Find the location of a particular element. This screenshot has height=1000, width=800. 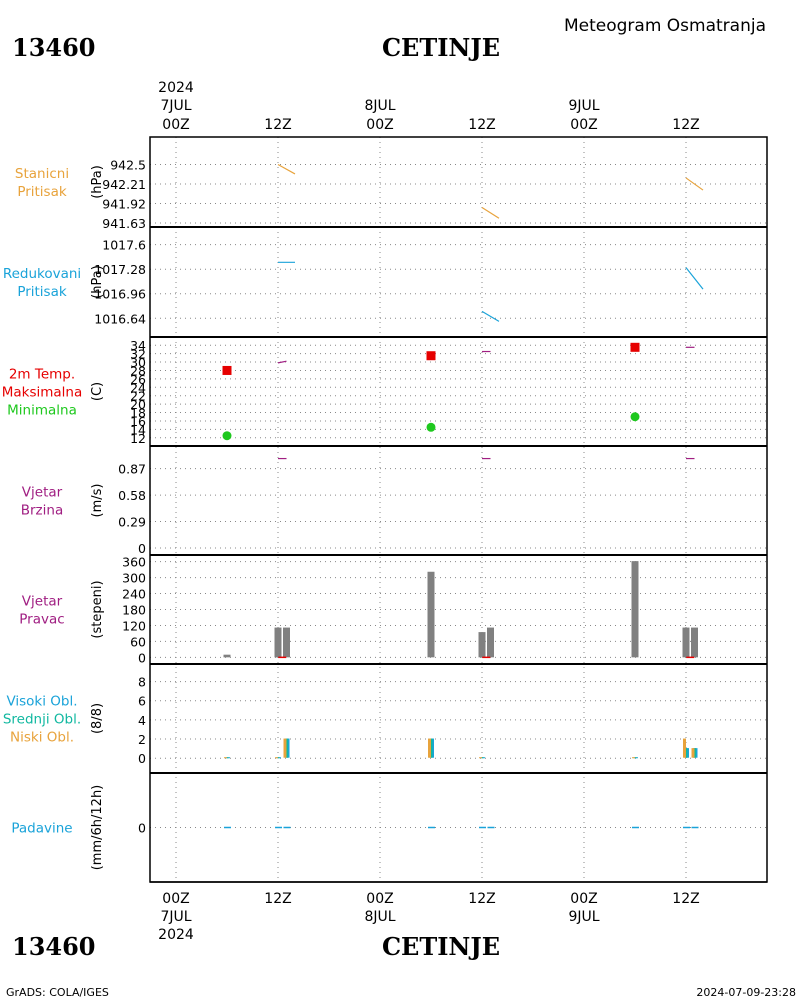

y-tick-label: 120 is located at coordinates (134, 625).